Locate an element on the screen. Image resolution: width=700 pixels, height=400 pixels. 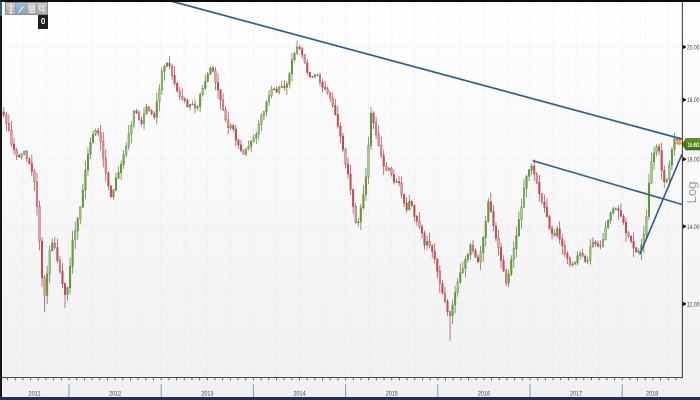
svg-text: 2015 is located at coordinates (392, 393).